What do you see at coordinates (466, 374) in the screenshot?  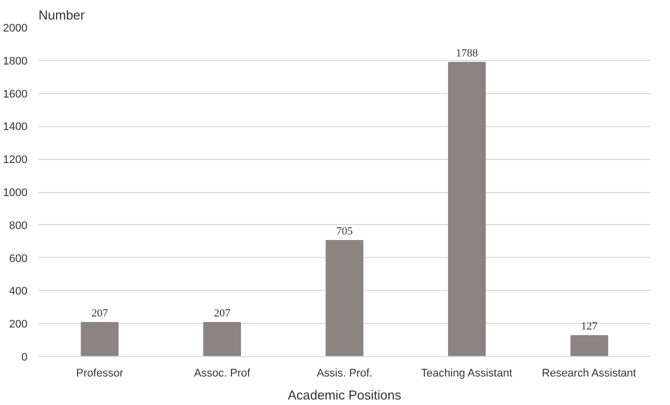 I see `x-tick-label: Teaching Assistant` at bounding box center [466, 374].